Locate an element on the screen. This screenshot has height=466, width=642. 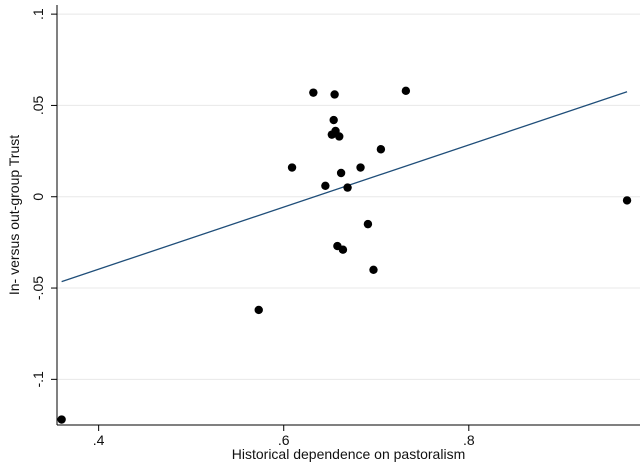
x-tick-label: .4 is located at coordinates (99, 440).